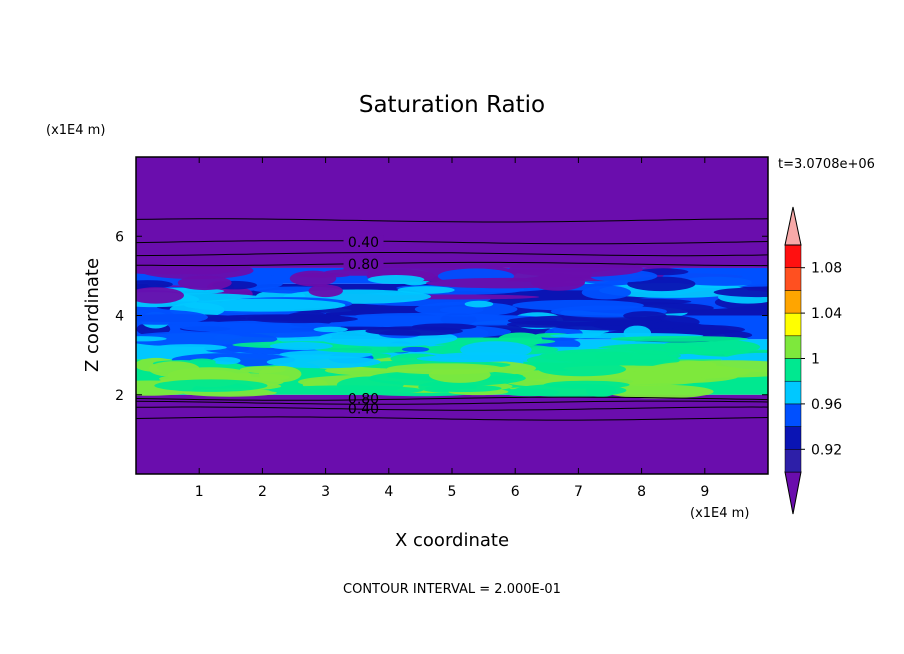 The image size is (904, 654). I want to click on colorbar-tick-label: 0.92, so click(826, 450).